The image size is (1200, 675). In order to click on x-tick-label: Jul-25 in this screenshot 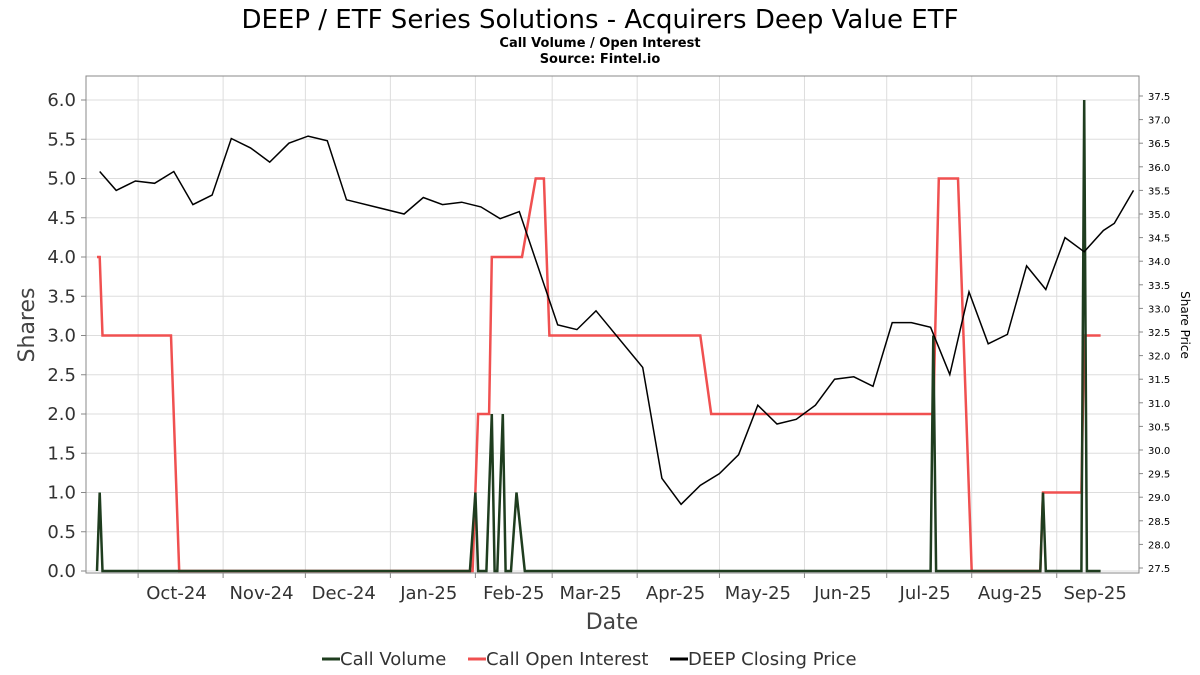, I will do `click(925, 593)`.